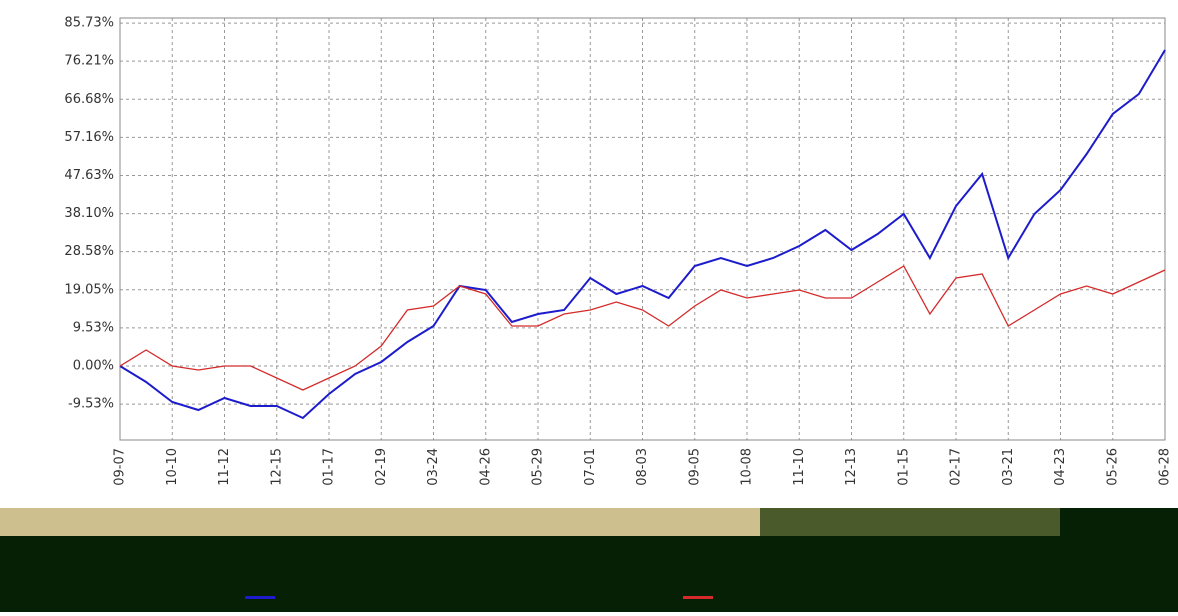 This screenshot has height=616, width=1178. Describe the element at coordinates (172, 467) in the screenshot. I see `x-tick-label: 10-10` at that location.